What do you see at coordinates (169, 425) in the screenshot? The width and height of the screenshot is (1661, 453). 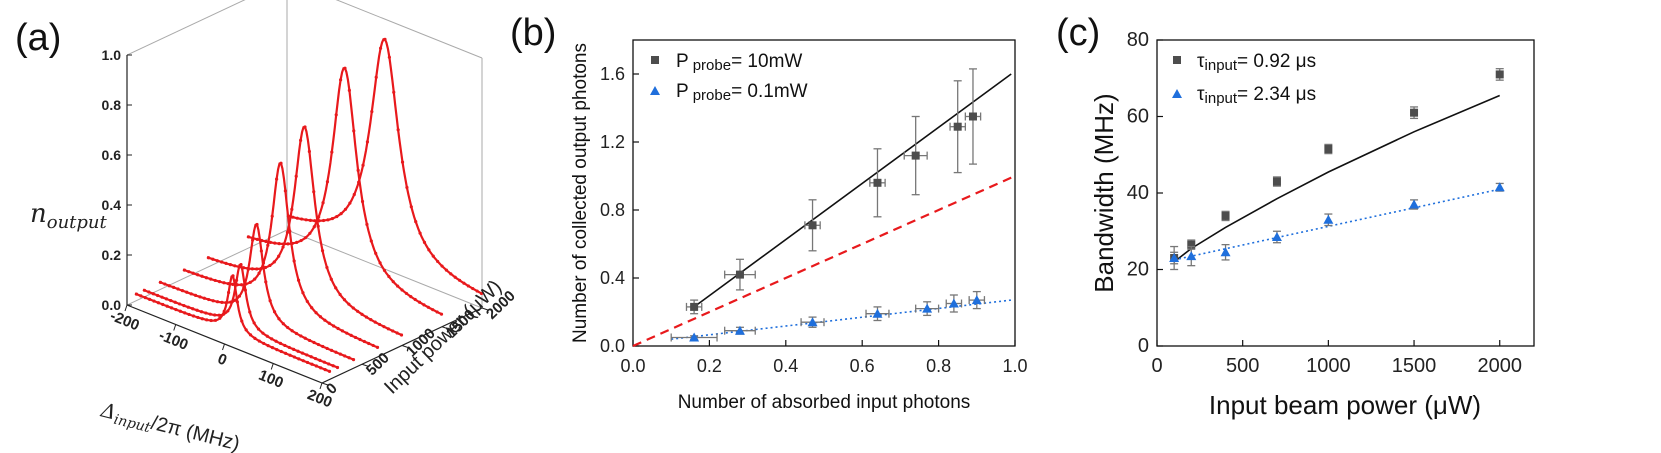 I see `panel-a-x-label: Δinput/2π (MHz)` at bounding box center [169, 425].